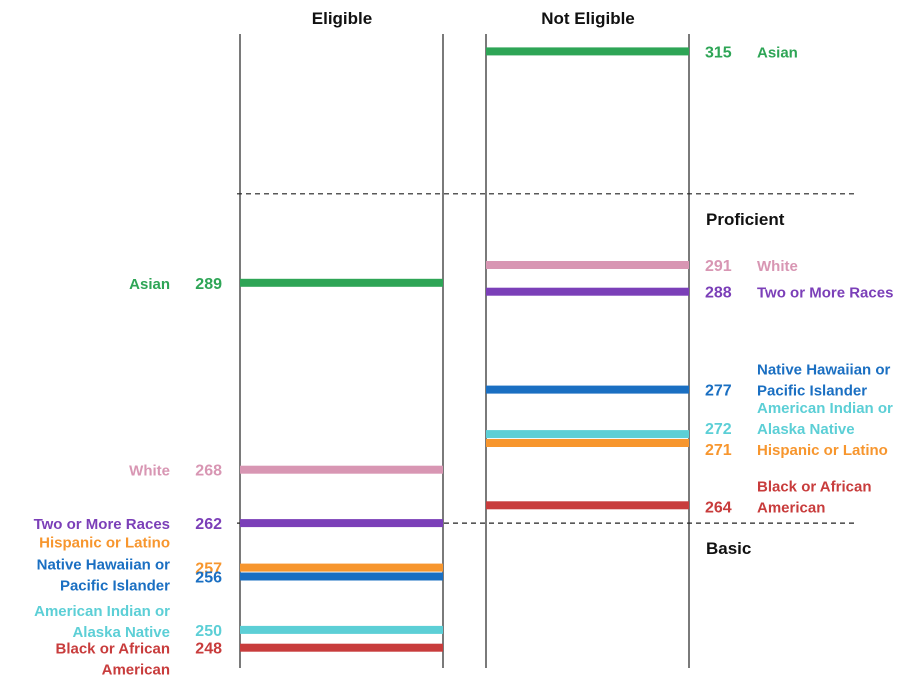 The image size is (916, 676). What do you see at coordinates (341, 629) in the screenshot?
I see `bar-eligible-american-indian-or-alaska-native` at bounding box center [341, 629].